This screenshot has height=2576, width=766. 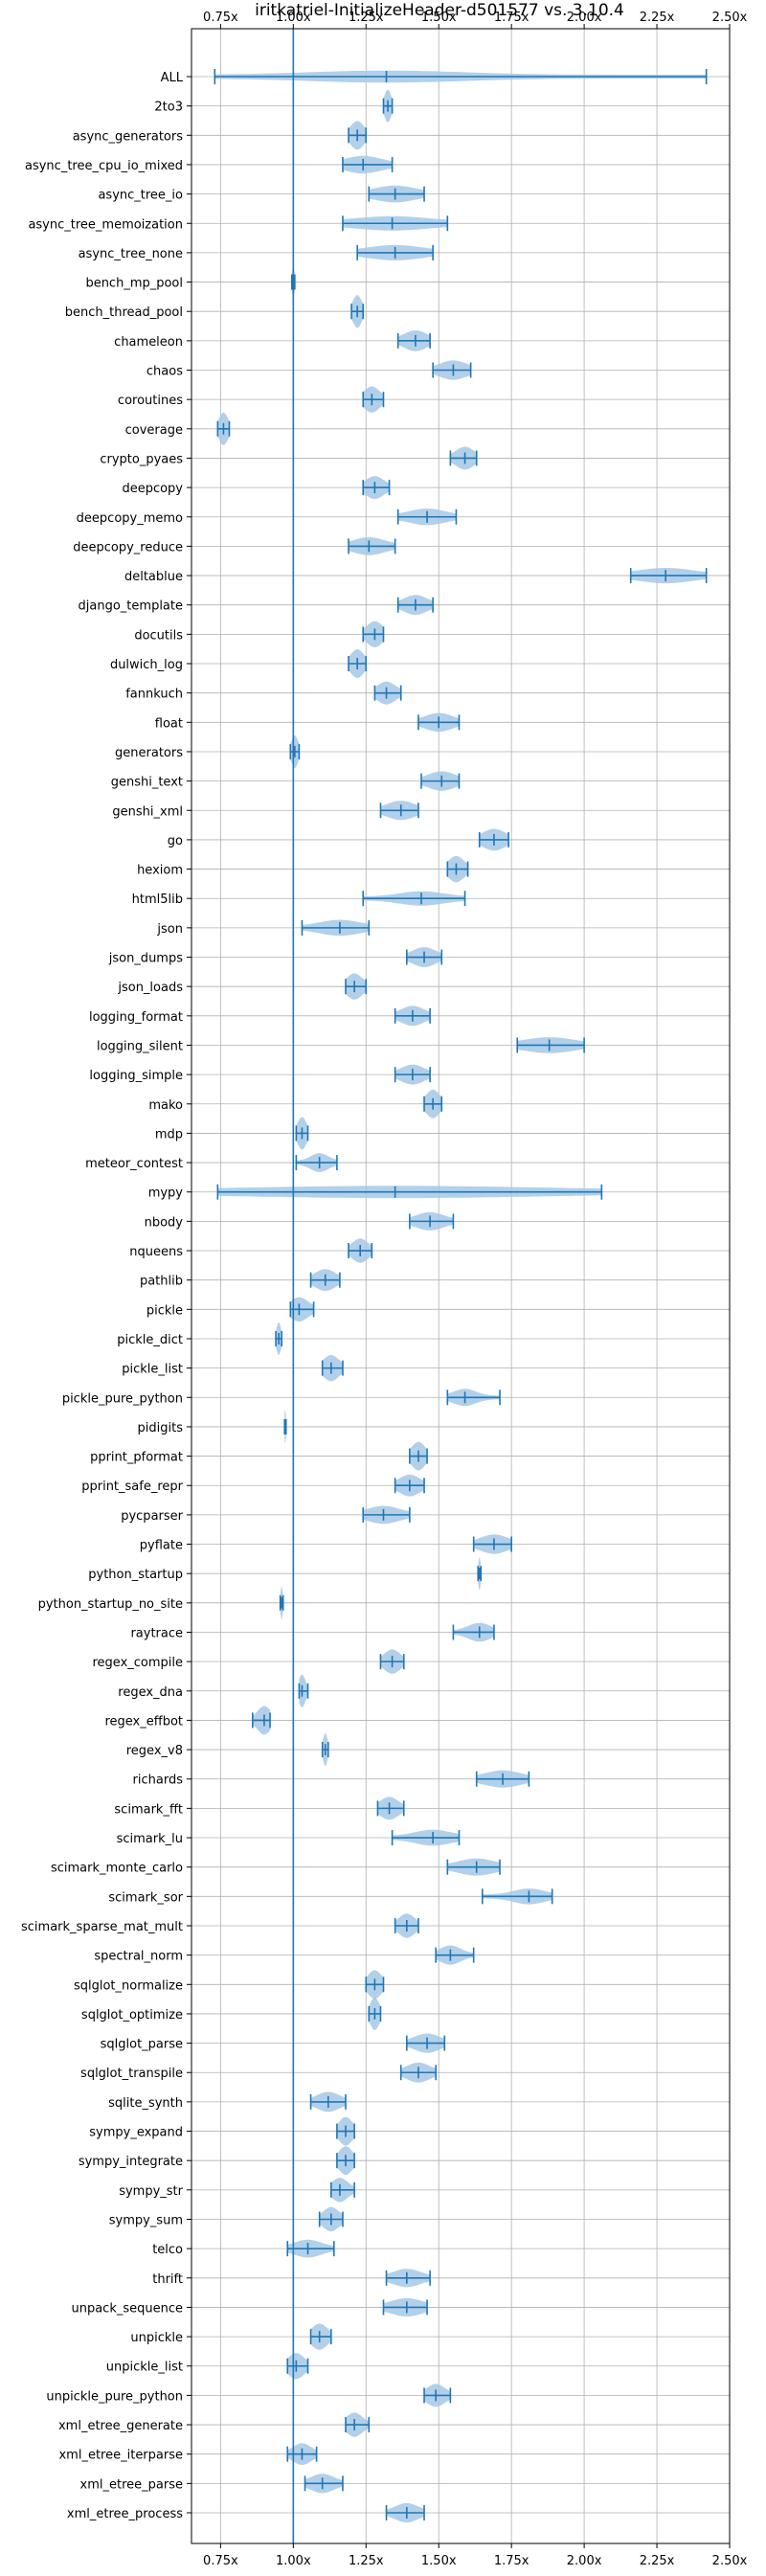 What do you see at coordinates (159, 1781) in the screenshot?
I see `y-tick-label: richards` at bounding box center [159, 1781].